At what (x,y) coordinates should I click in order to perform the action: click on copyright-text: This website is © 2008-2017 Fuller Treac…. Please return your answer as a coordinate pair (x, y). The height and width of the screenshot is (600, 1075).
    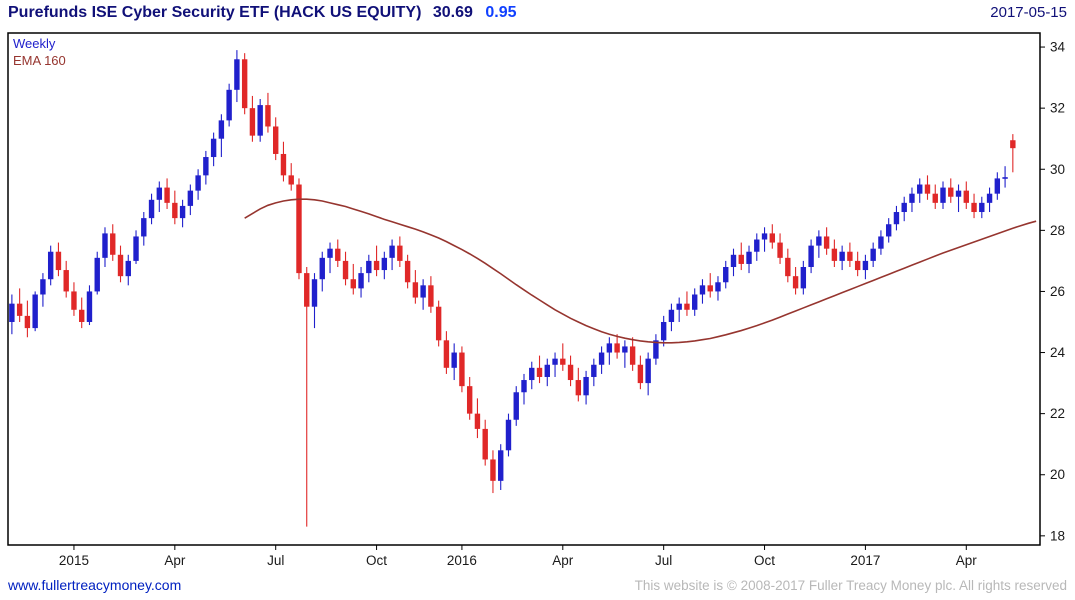
    Looking at the image, I should click on (850, 585).